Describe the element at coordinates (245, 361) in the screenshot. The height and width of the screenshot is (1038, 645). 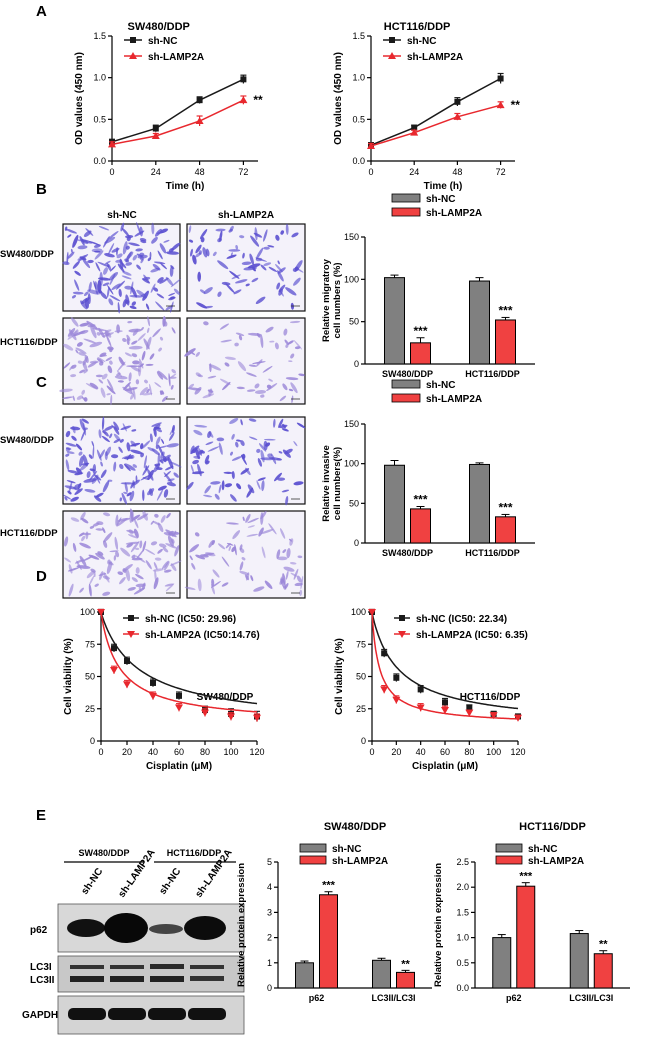
I see `micrograph-b-hct116-kd` at that location.